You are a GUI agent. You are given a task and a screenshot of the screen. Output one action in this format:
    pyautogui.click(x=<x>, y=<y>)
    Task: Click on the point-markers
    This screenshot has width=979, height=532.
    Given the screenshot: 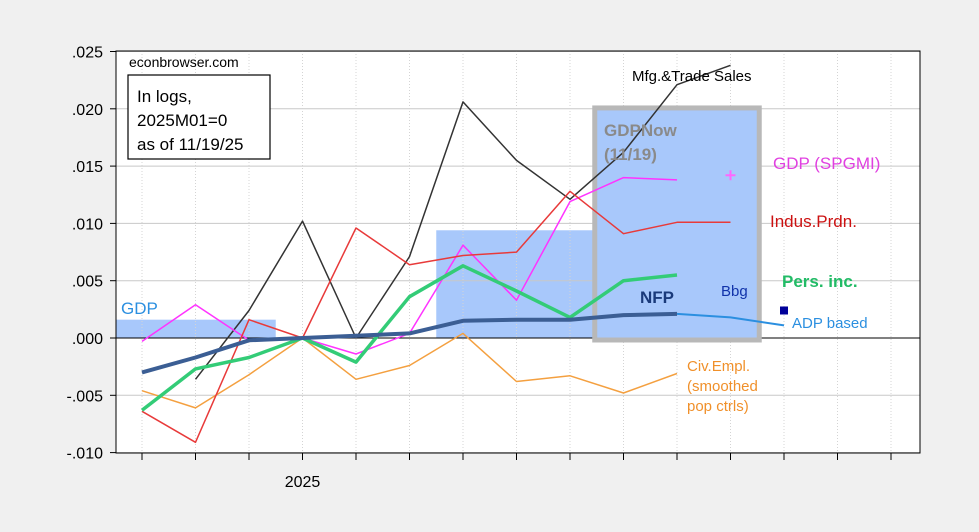 What is the action you would take?
    pyautogui.click(x=756, y=242)
    